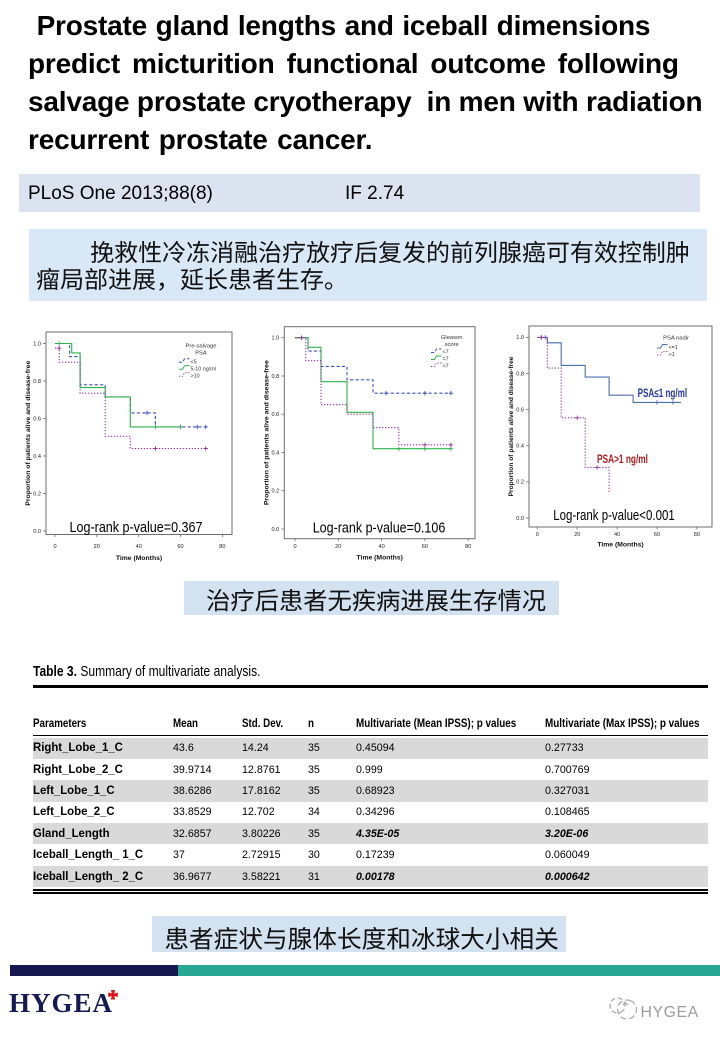 The width and height of the screenshot is (720, 1040). I want to click on svg-text: Gleason, so click(452, 338).